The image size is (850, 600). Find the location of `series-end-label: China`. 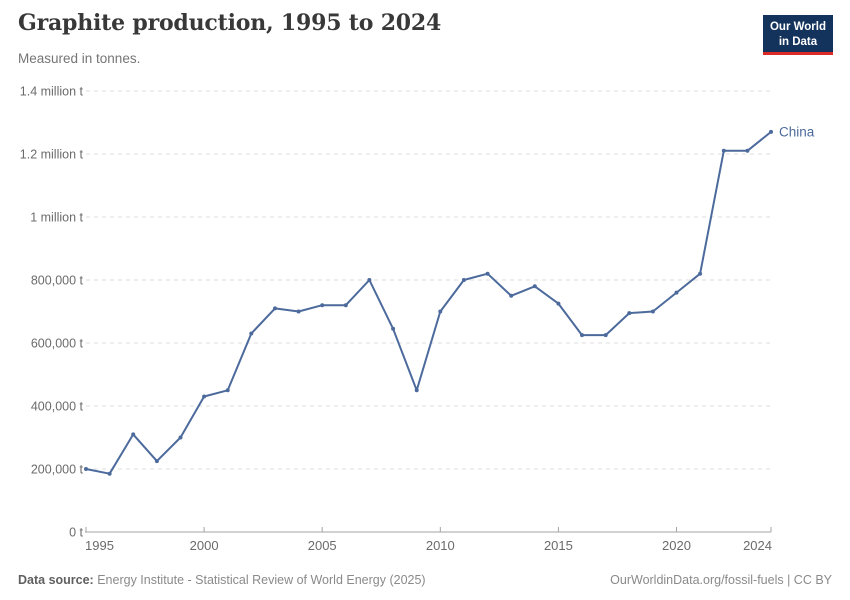

series-end-label: China is located at coordinates (797, 131).